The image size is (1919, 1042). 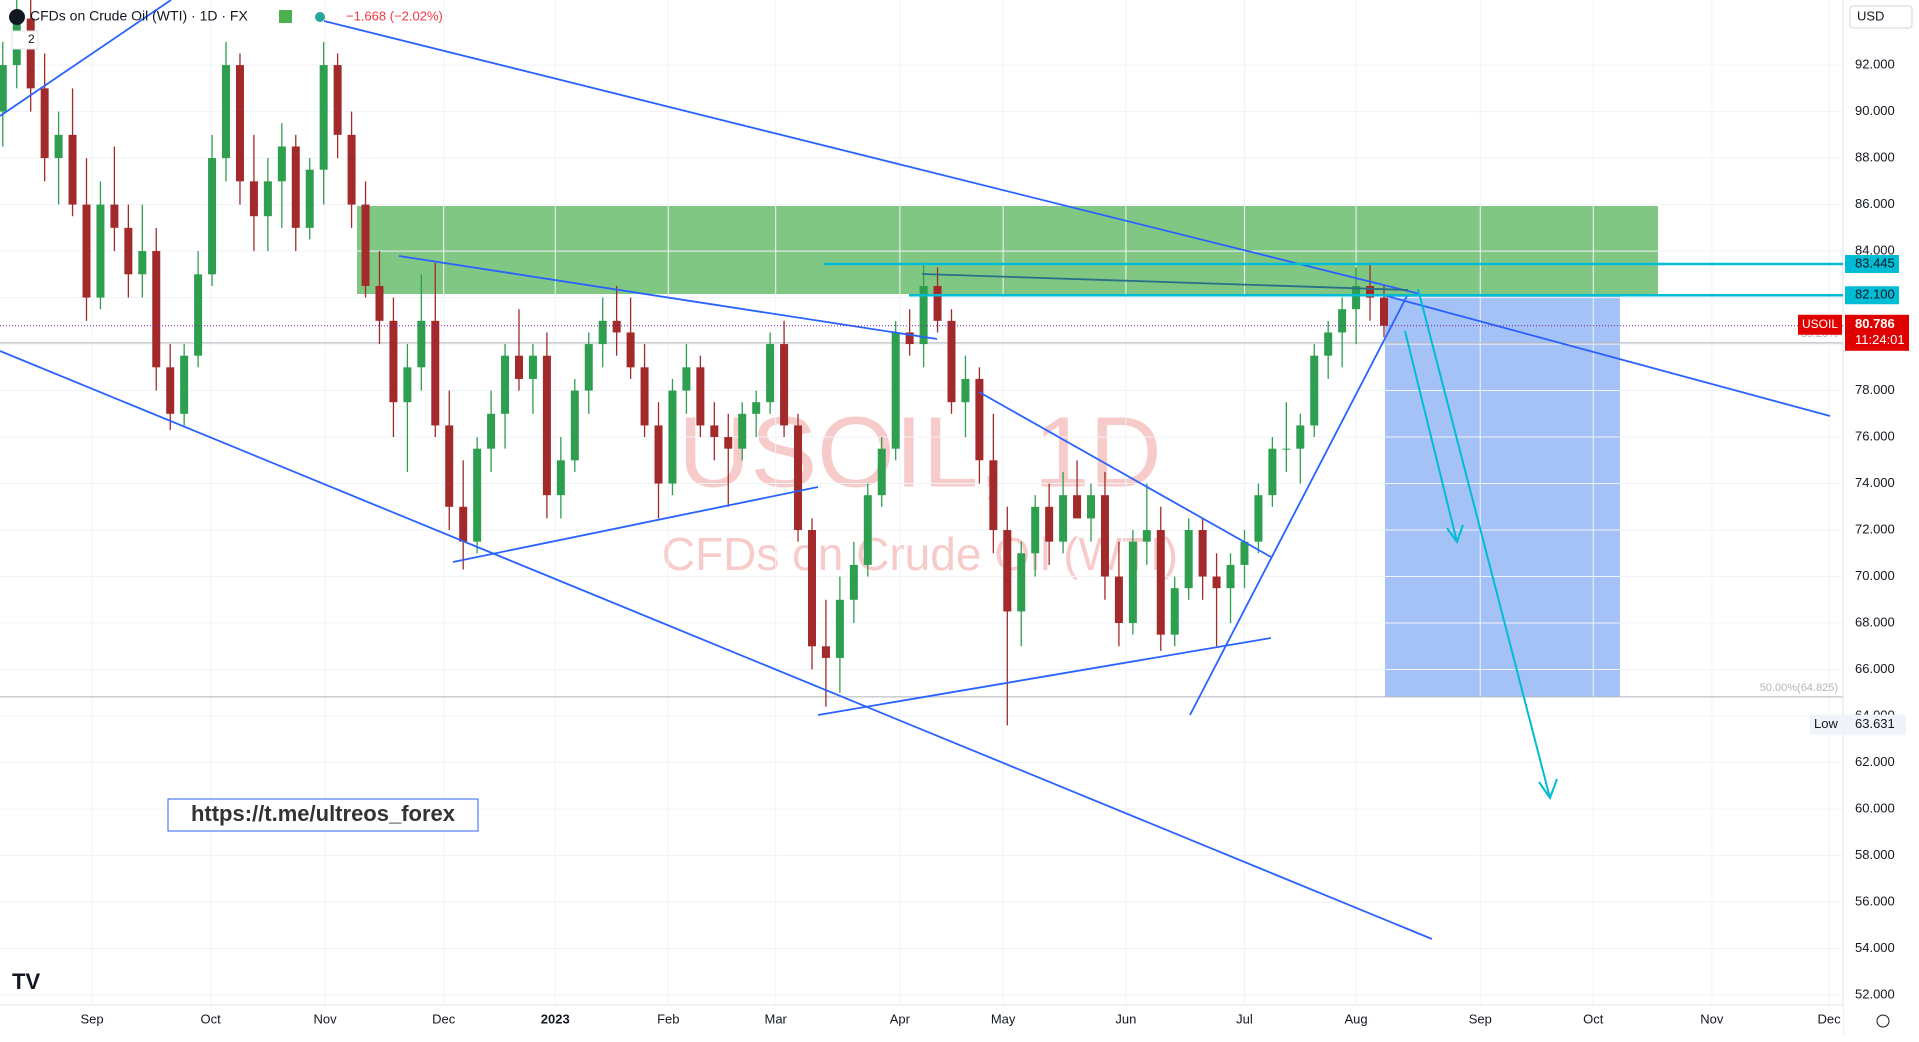 I want to click on x-tick-label: Feb, so click(x=668, y=1018).